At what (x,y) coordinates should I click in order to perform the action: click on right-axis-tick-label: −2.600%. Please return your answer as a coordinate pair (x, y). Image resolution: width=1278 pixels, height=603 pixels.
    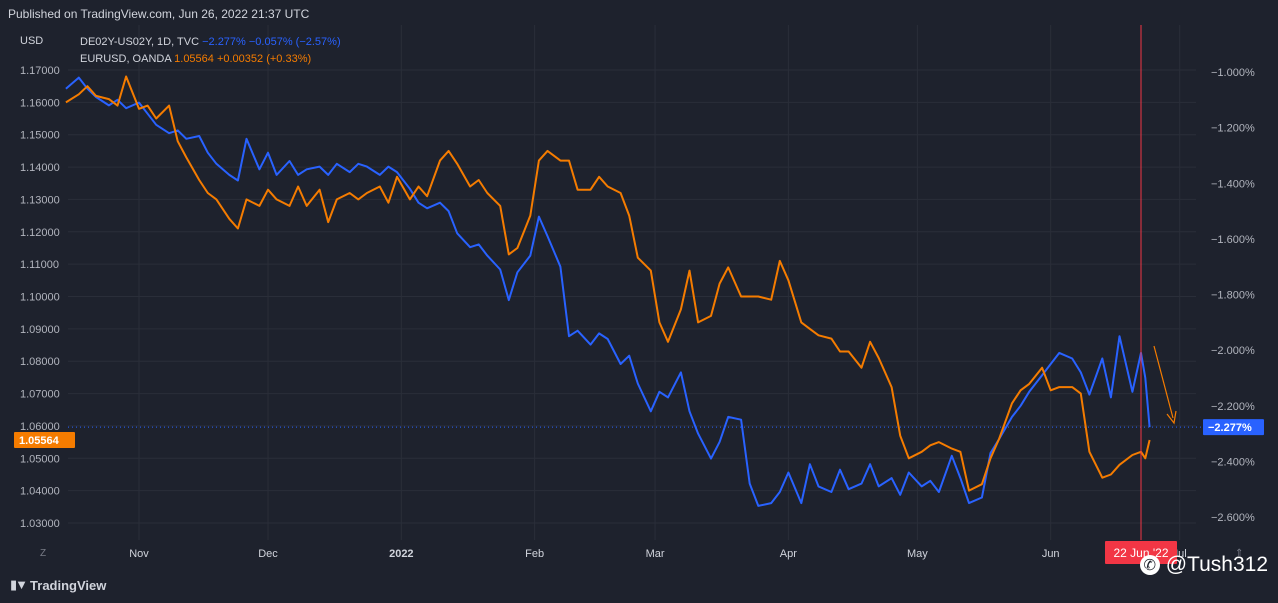
    Looking at the image, I should click on (1233, 518).